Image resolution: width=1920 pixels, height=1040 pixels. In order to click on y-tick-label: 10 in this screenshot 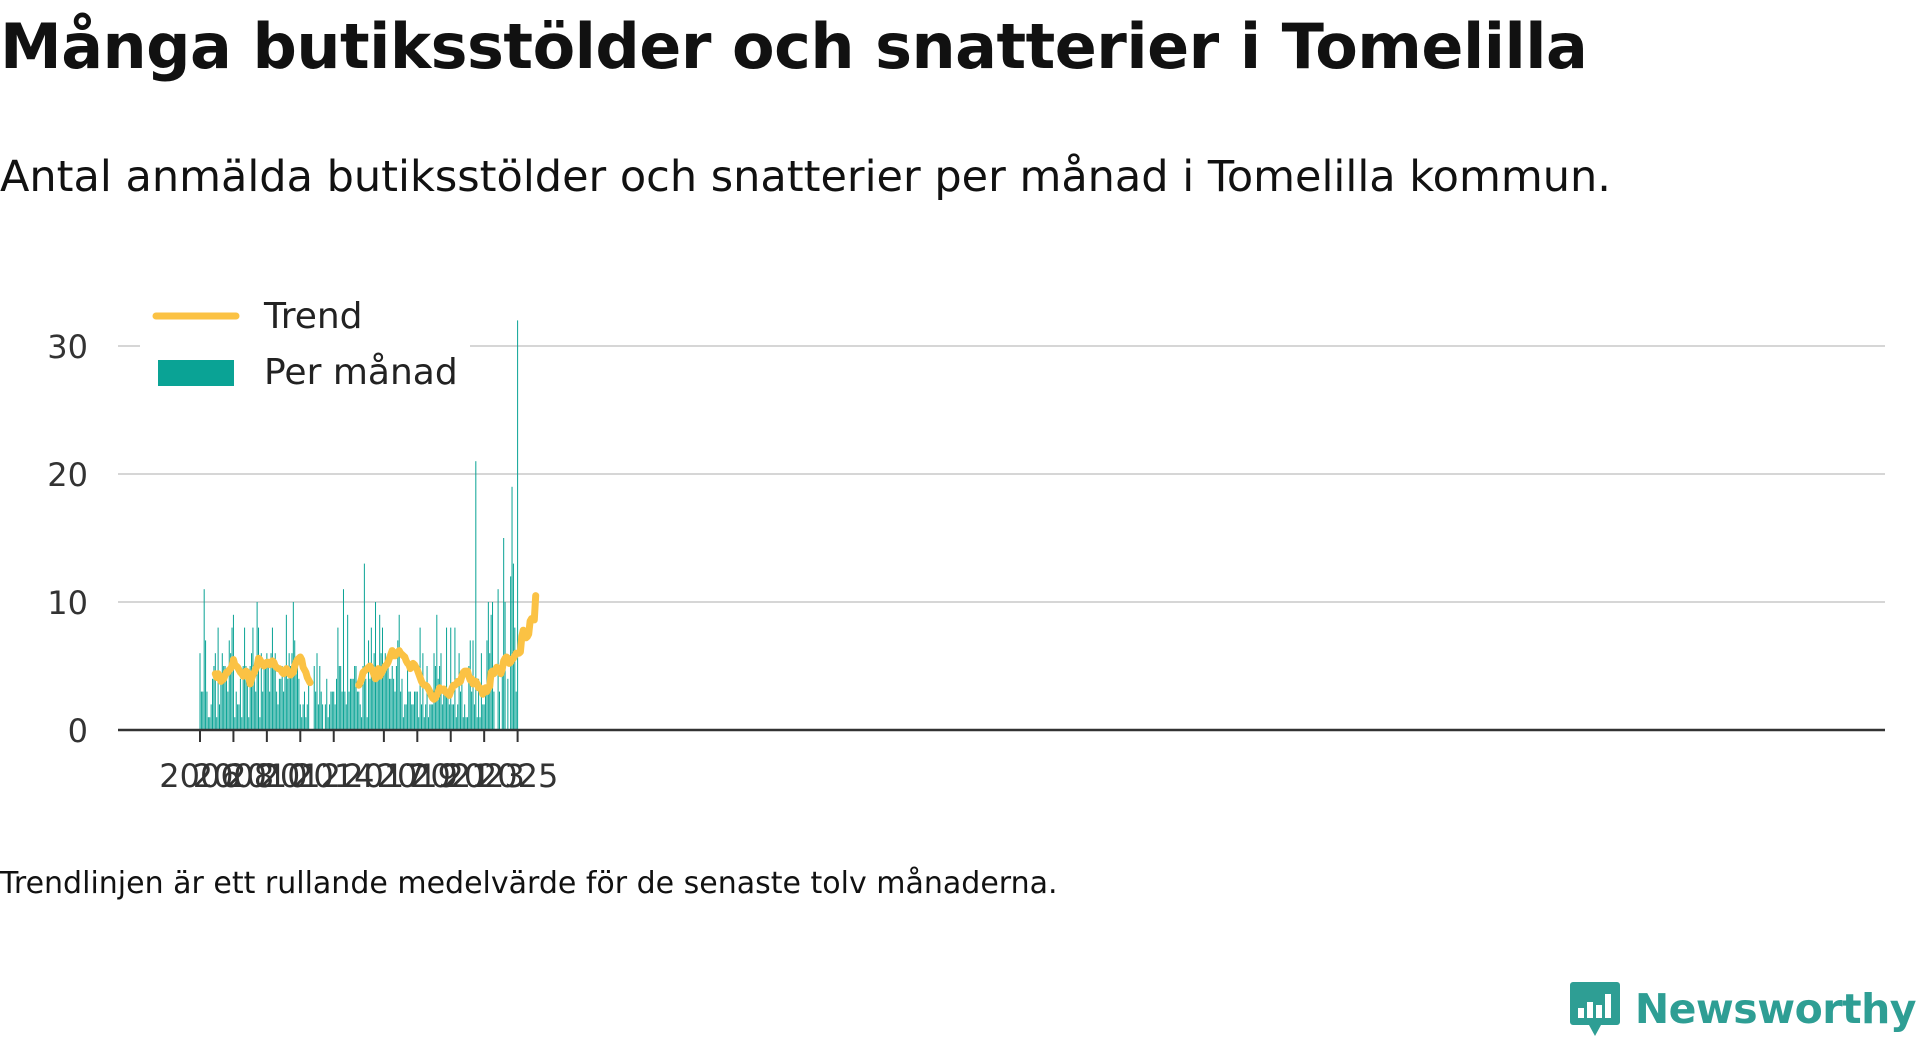, I will do `click(67, 603)`.